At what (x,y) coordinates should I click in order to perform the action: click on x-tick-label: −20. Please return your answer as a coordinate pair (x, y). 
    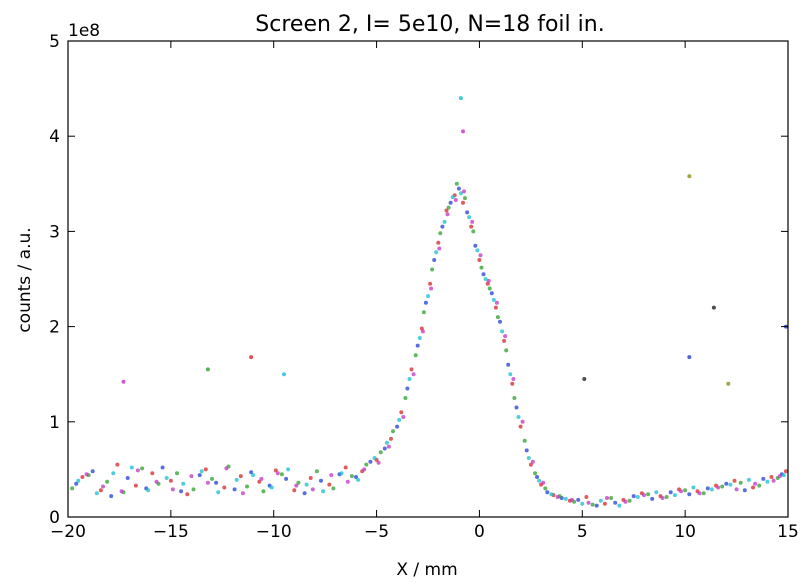
    Looking at the image, I should click on (68, 532).